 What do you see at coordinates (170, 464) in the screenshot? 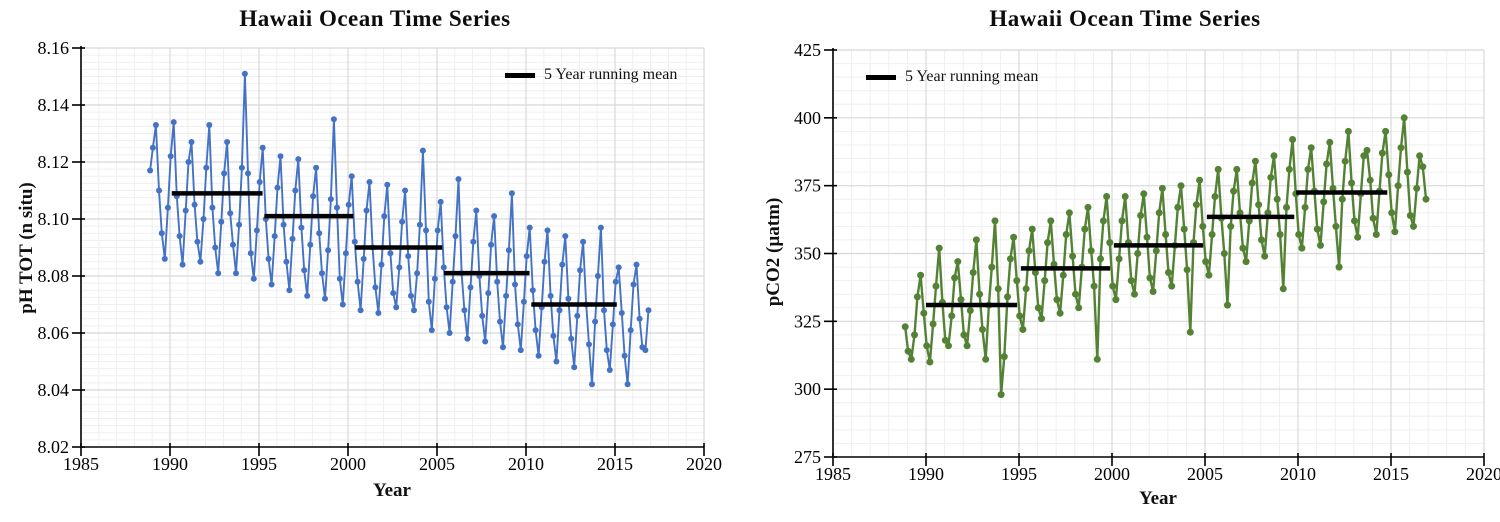
I see `x-tick-label: 1990` at bounding box center [170, 464].